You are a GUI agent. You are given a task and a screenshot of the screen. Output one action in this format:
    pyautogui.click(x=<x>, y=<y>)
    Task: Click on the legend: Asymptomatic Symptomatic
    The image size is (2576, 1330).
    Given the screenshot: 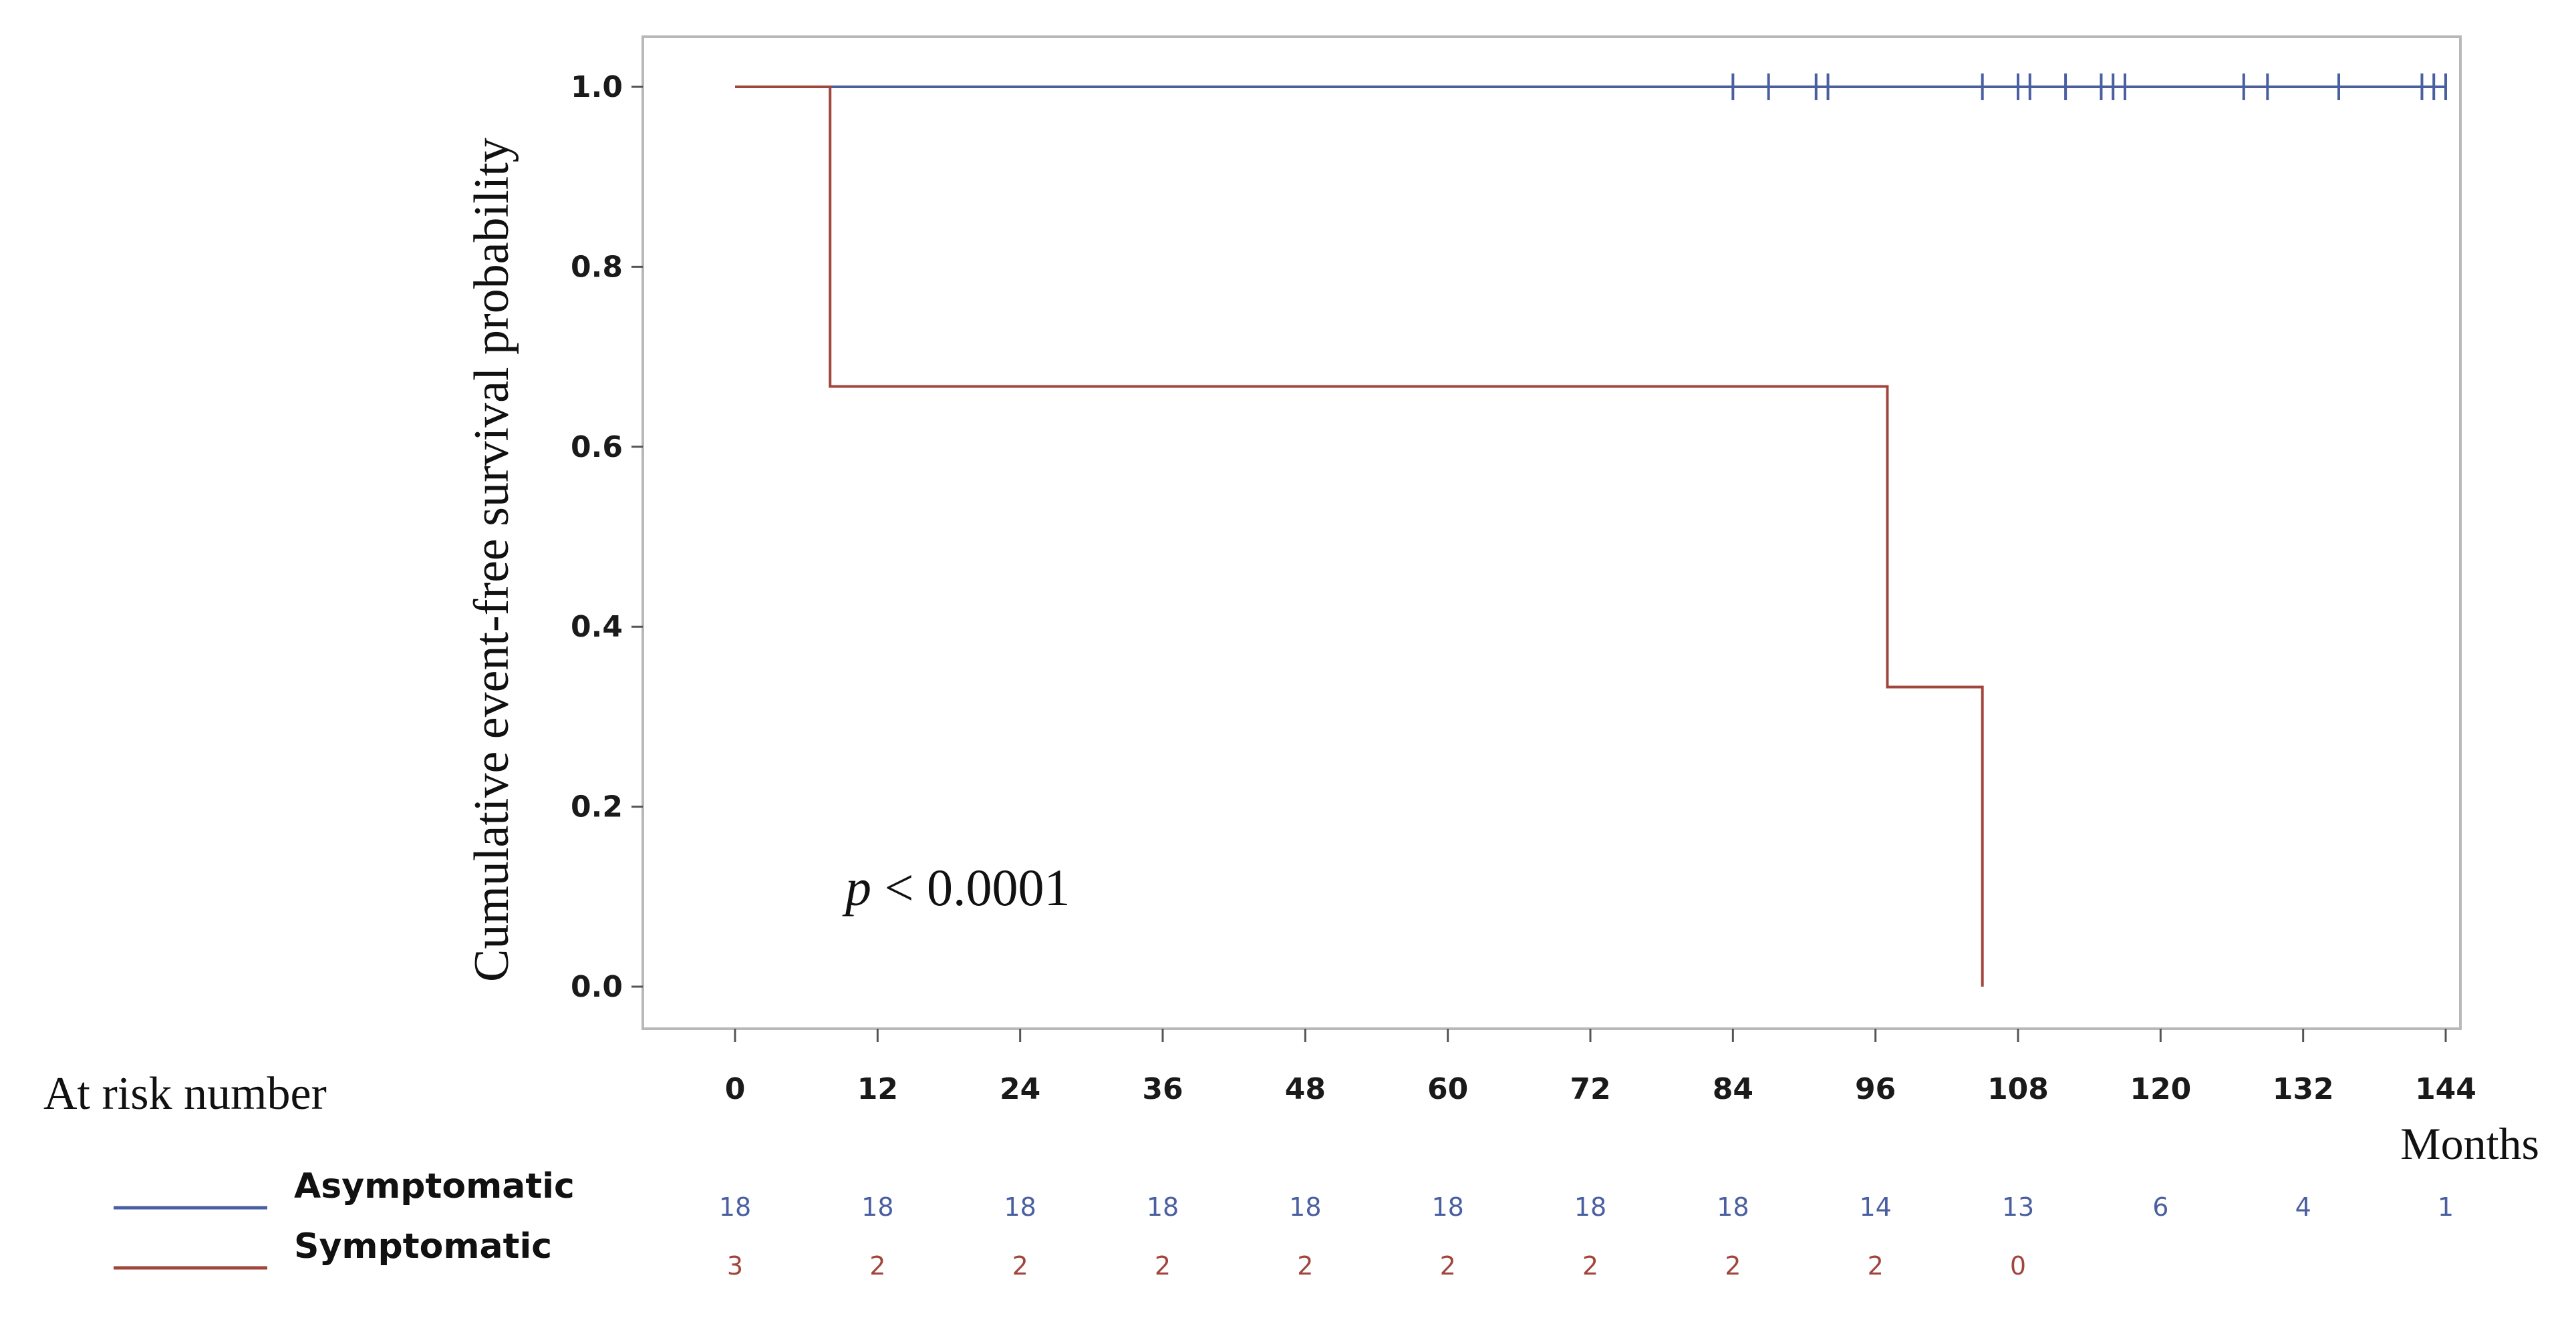 What is the action you would take?
    pyautogui.click(x=344, y=1218)
    